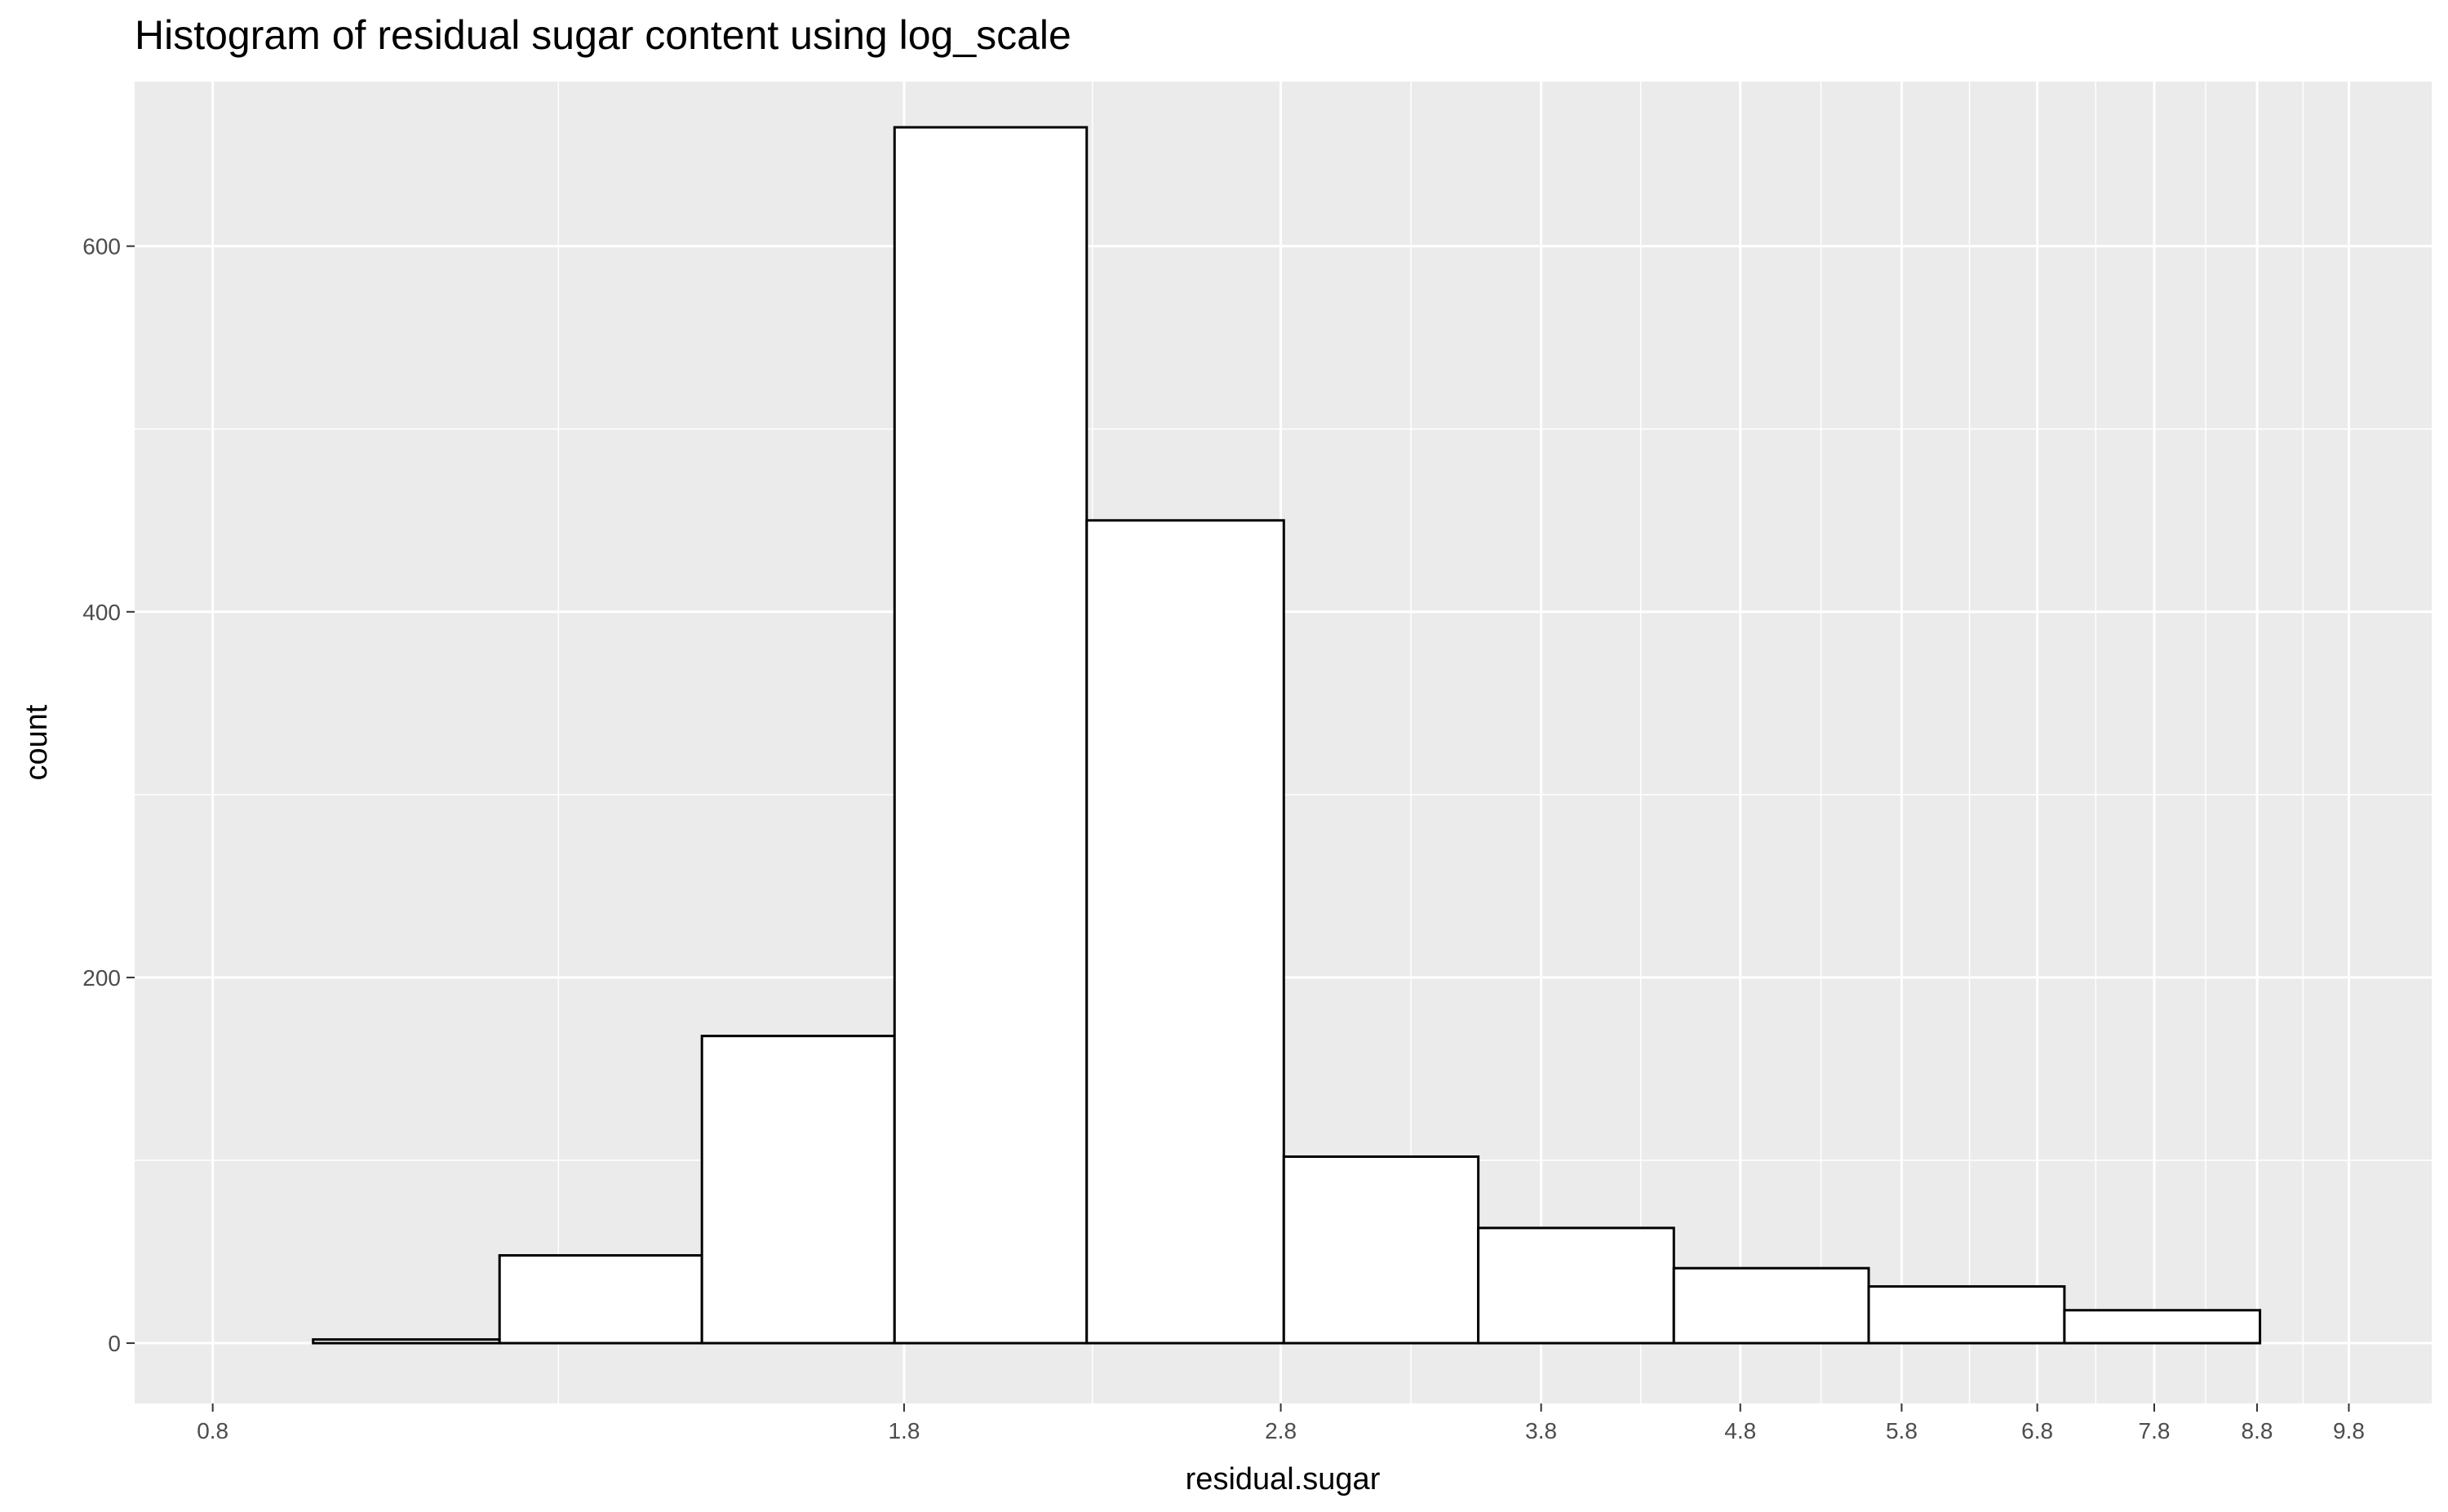 The width and height of the screenshot is (2448, 1512). Describe the element at coordinates (1281, 1430) in the screenshot. I see `x-tick-label: 2.8` at that location.